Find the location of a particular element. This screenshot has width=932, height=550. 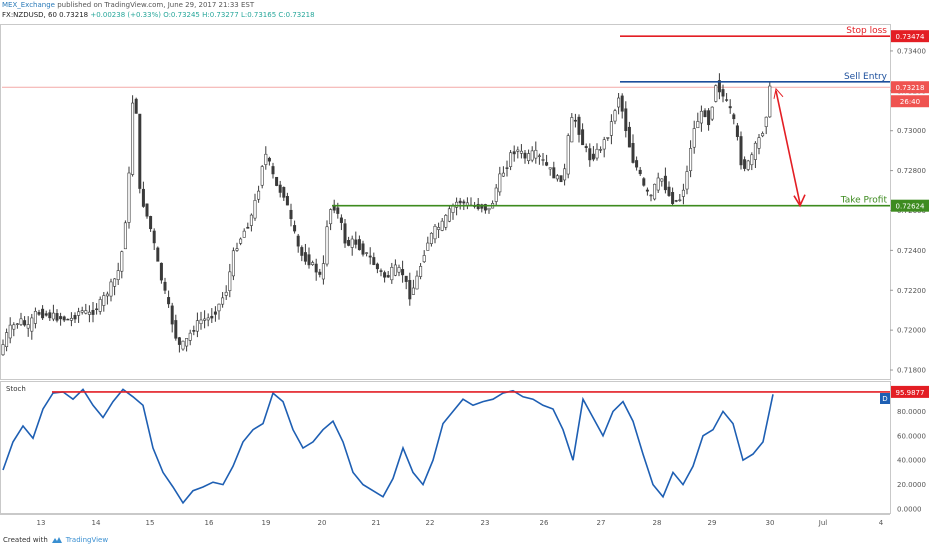

x-tick-label: 14 is located at coordinates (96, 523).